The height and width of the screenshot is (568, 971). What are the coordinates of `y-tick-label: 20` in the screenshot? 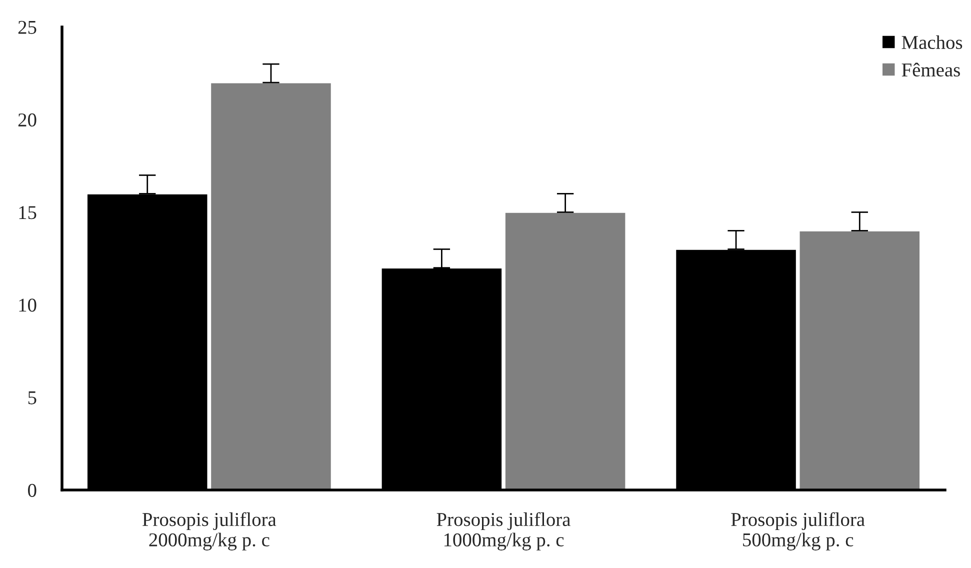 It's located at (27, 120).